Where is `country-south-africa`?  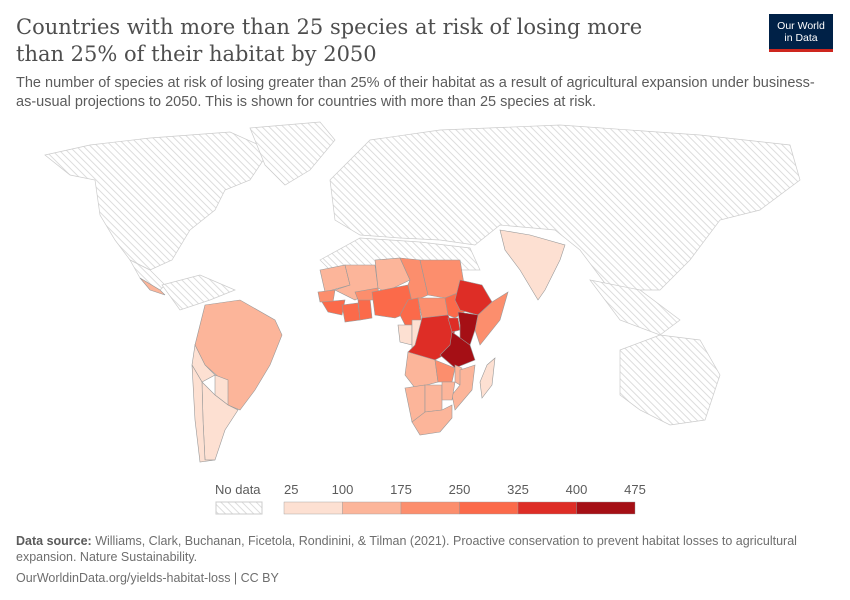 country-south-africa is located at coordinates (432, 420).